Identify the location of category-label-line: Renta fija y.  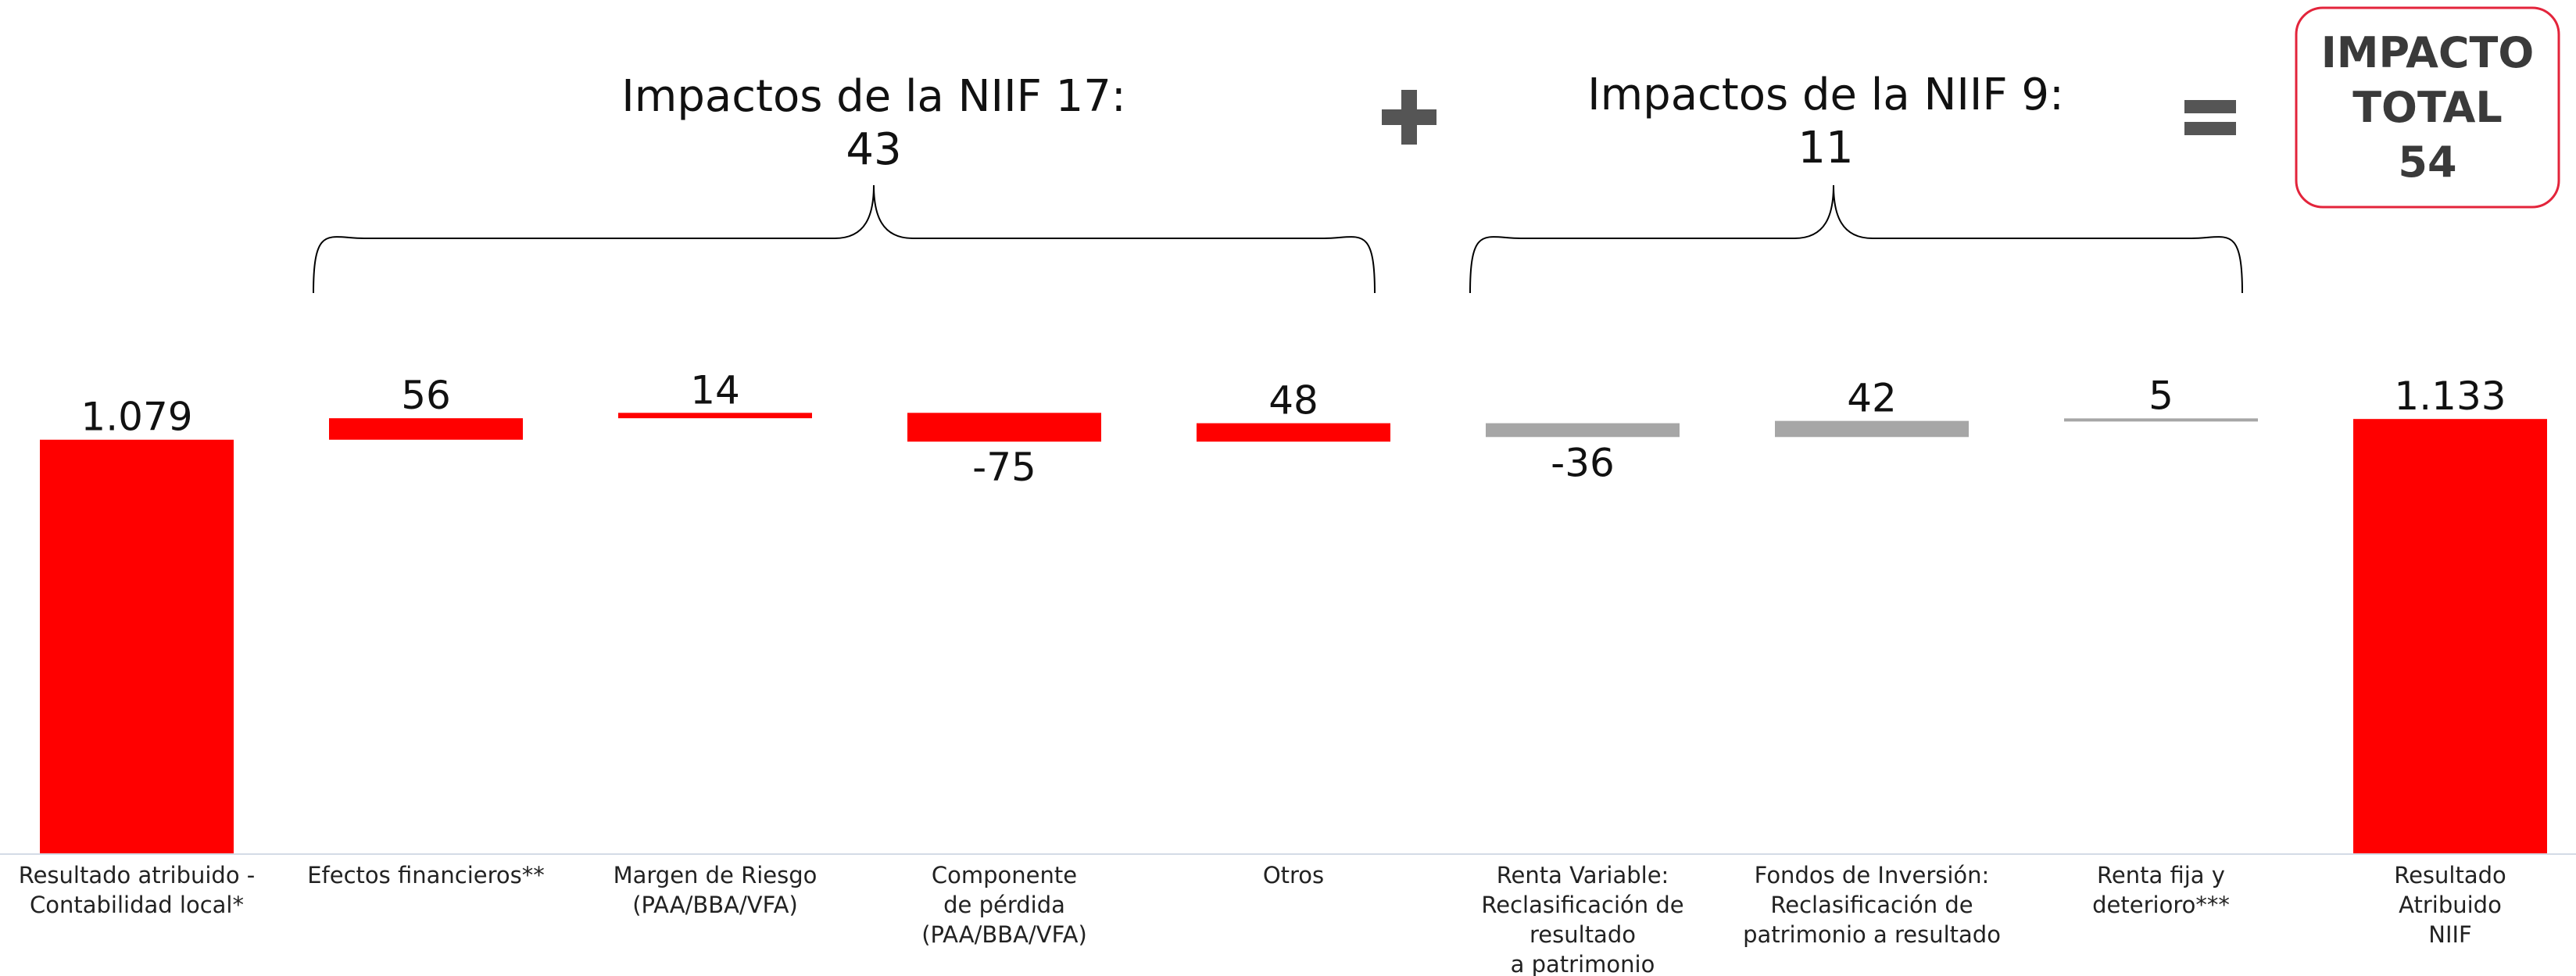
(2161, 875).